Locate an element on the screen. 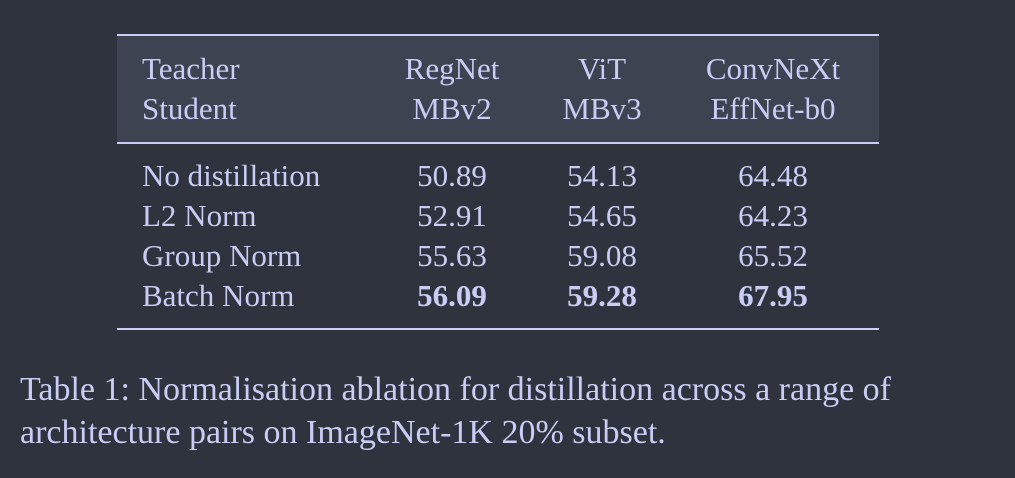 The image size is (1015, 478). table-cell: 55.63 is located at coordinates (452, 255).